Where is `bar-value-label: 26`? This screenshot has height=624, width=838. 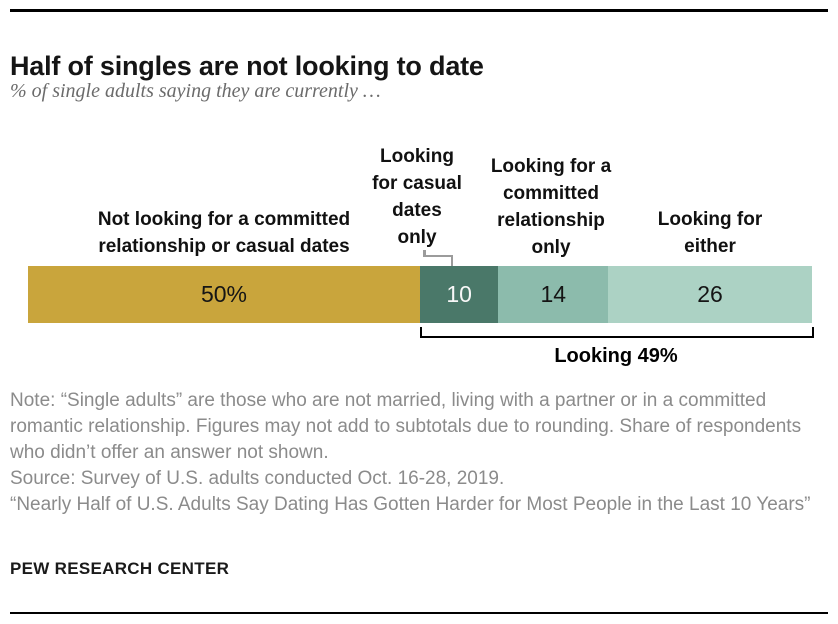
bar-value-label: 26 is located at coordinates (710, 294).